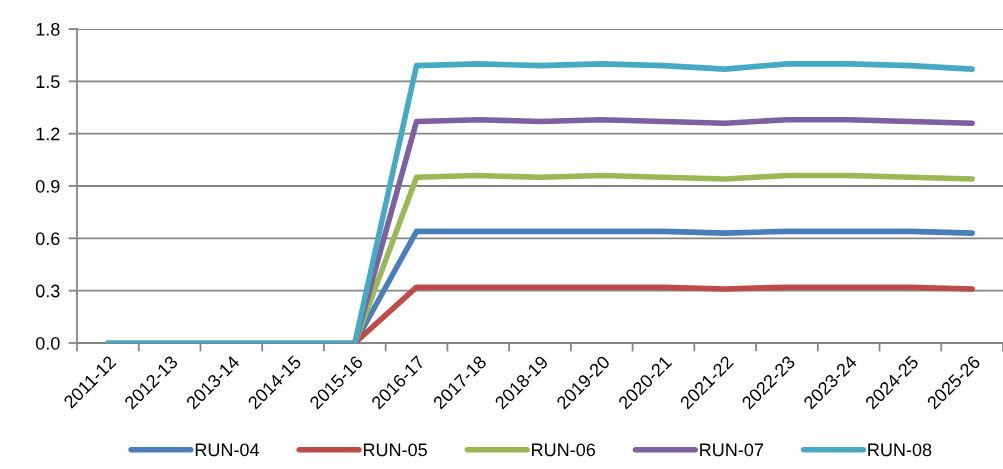 This screenshot has width=1003, height=469. I want to click on y-tick-label: 0.0, so click(47, 343).